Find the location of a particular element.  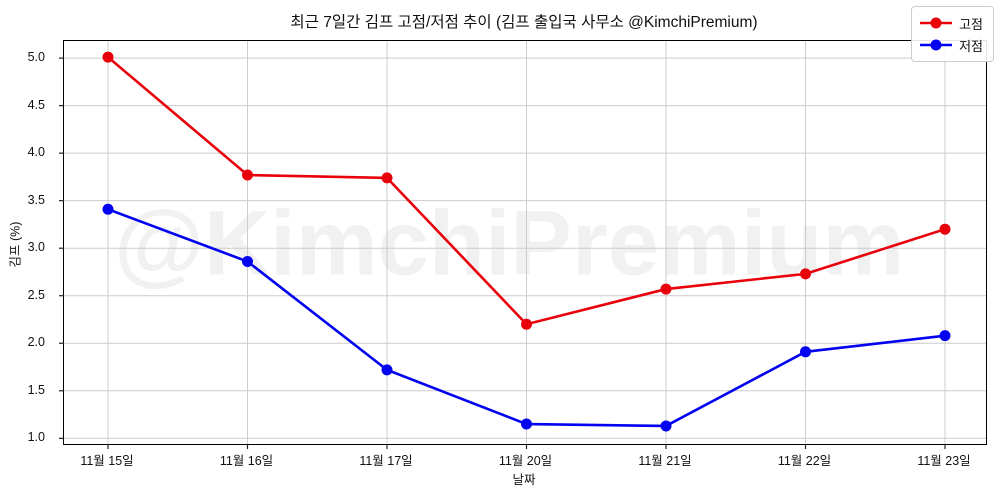

legend-label: 고점 is located at coordinates (971, 24).